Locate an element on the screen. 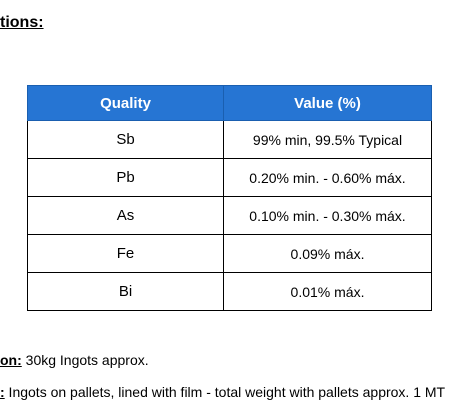 Image resolution: width=450 pixels, height=412 pixels. table-row: Fe 0.09% máx. is located at coordinates (229, 253).